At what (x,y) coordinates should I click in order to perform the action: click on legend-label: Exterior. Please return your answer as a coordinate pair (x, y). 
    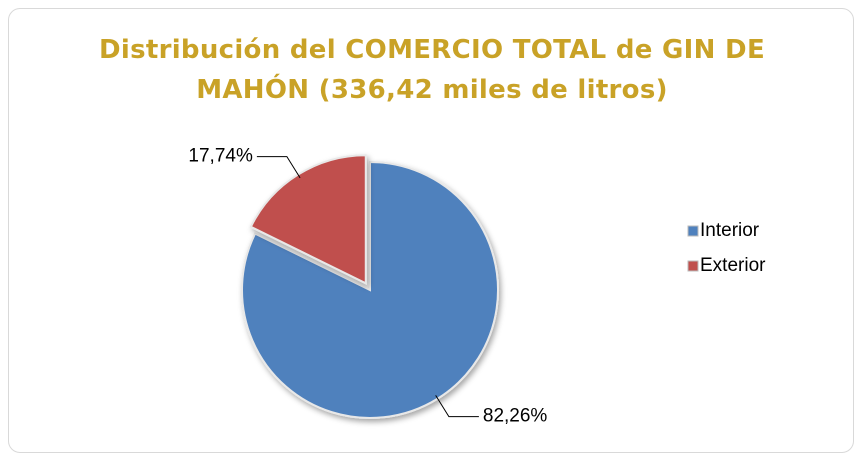
    Looking at the image, I should click on (733, 265).